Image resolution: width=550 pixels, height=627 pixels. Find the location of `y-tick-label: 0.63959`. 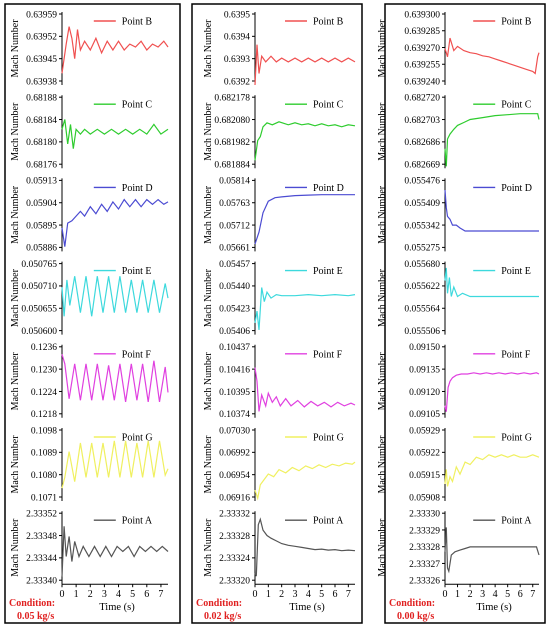

y-tick-label: 0.63959 is located at coordinates (41, 15).